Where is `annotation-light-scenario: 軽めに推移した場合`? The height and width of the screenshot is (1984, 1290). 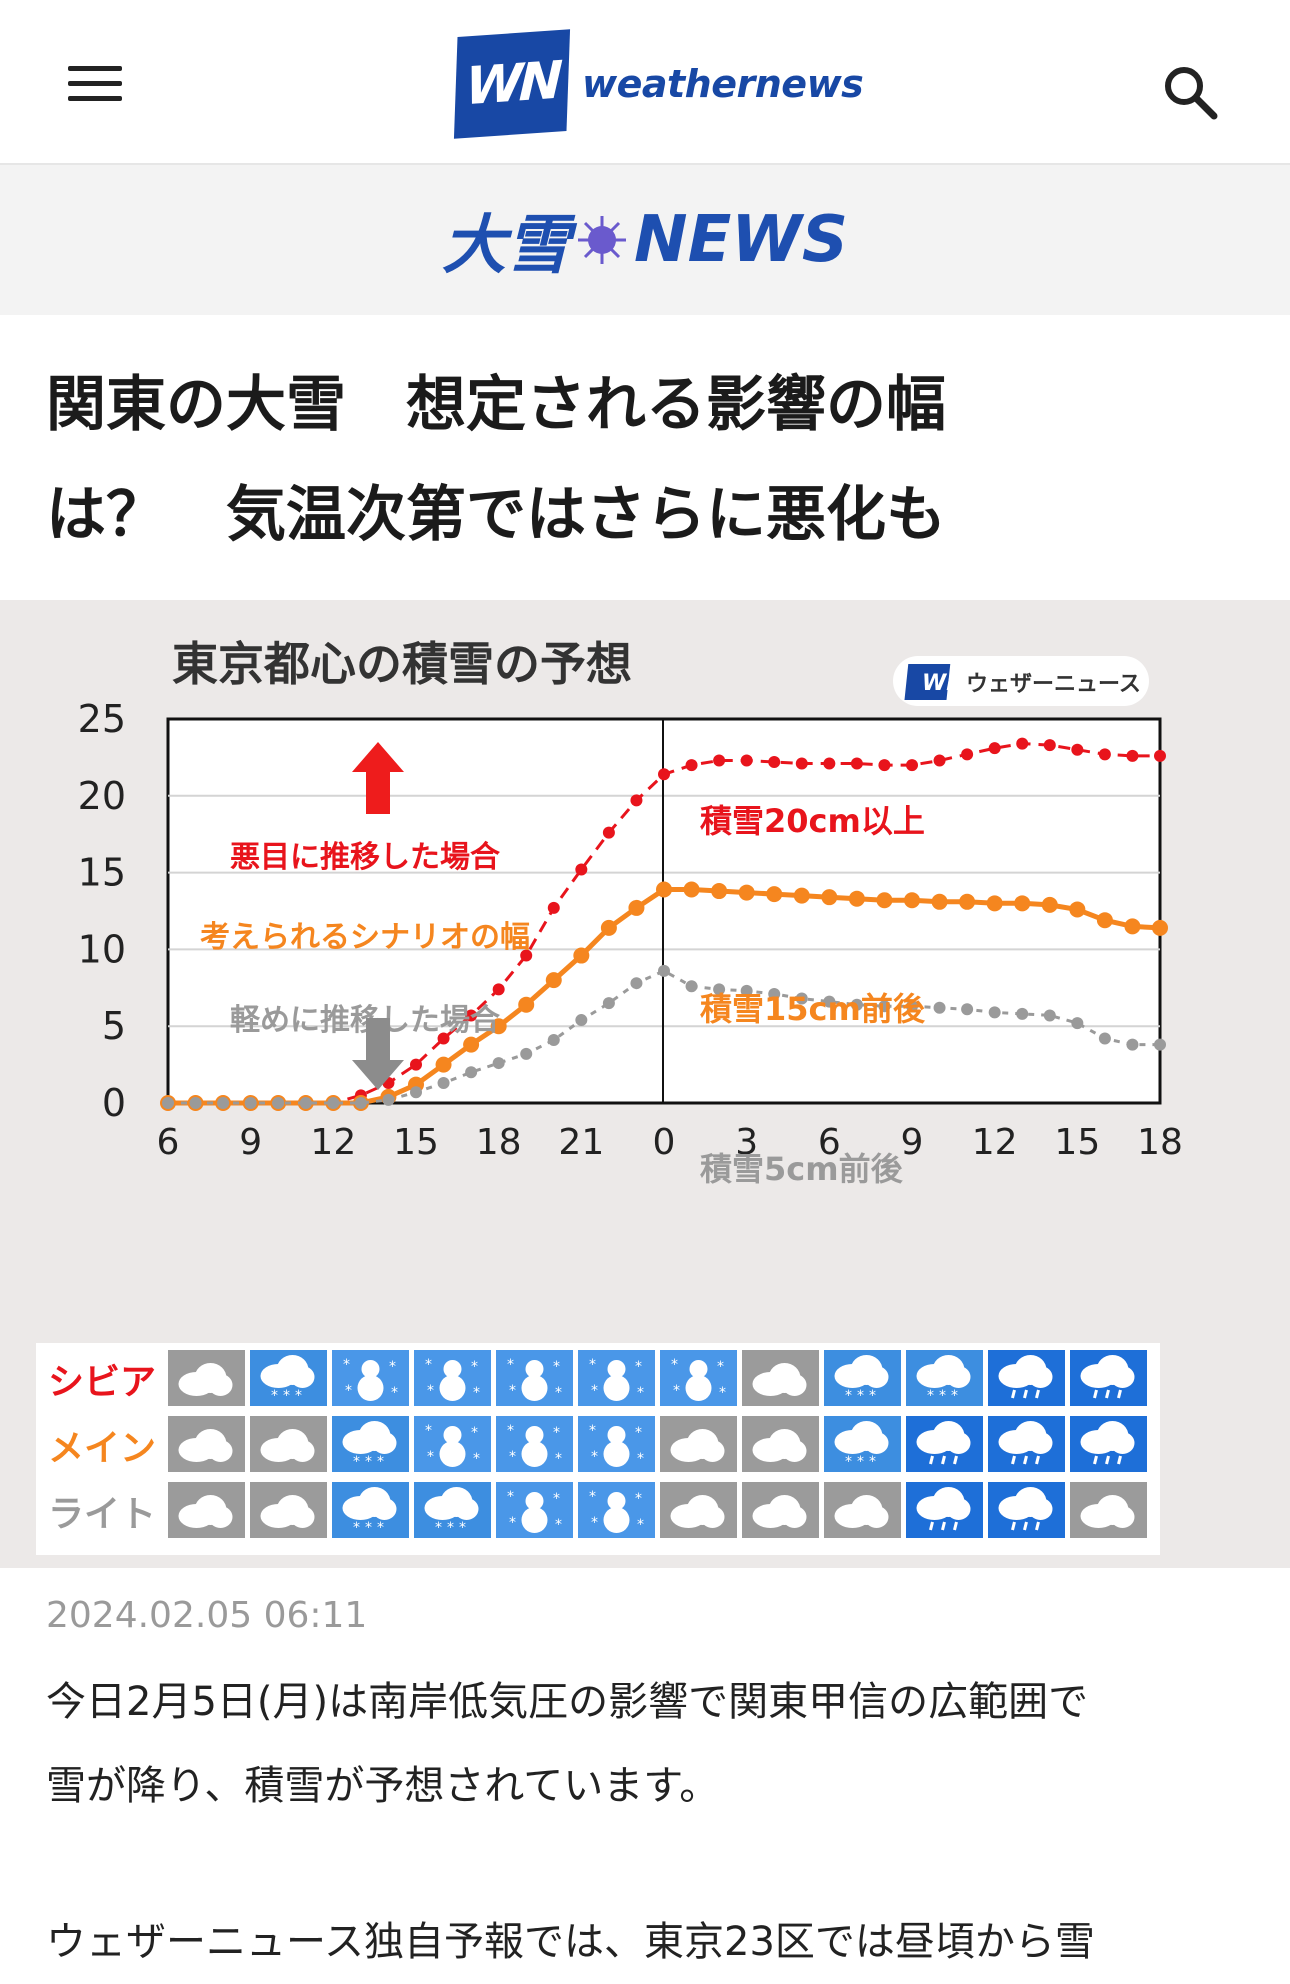
annotation-light-scenario: 軽めに推移した場合 is located at coordinates (365, 1020).